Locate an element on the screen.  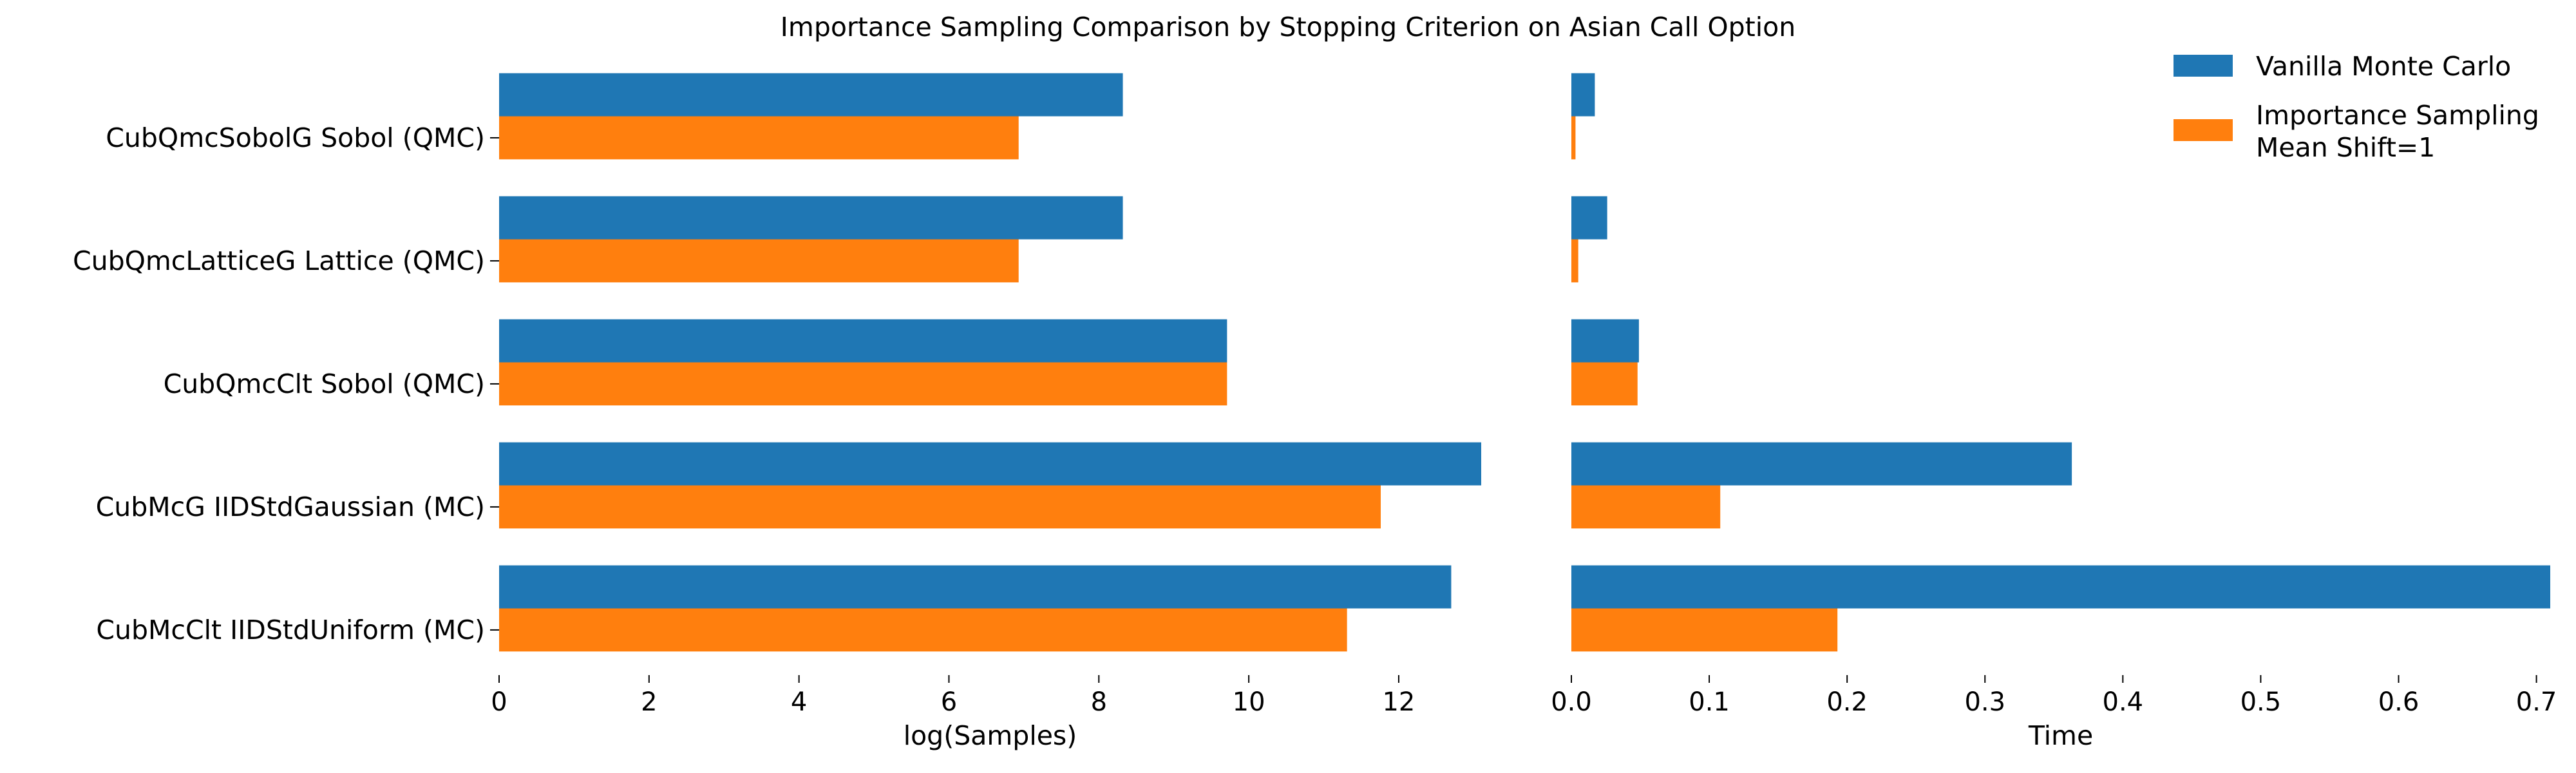
category-label: CubQmcLatticeG Lattice (QMC) is located at coordinates (279, 260).